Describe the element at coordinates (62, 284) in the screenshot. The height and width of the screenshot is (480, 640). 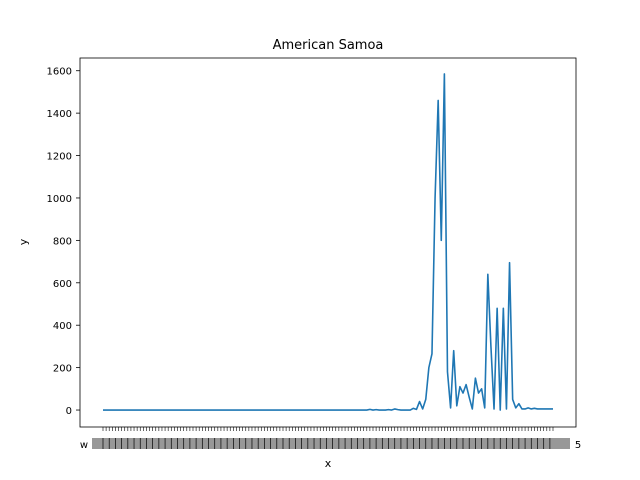
I see `y-tick-label: 600` at that location.